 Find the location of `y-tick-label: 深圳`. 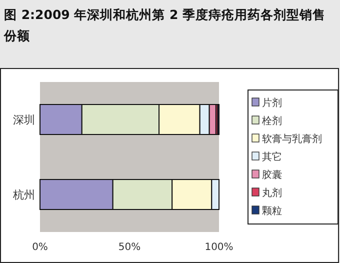

y-tick-label: 深圳 is located at coordinates (24, 120).